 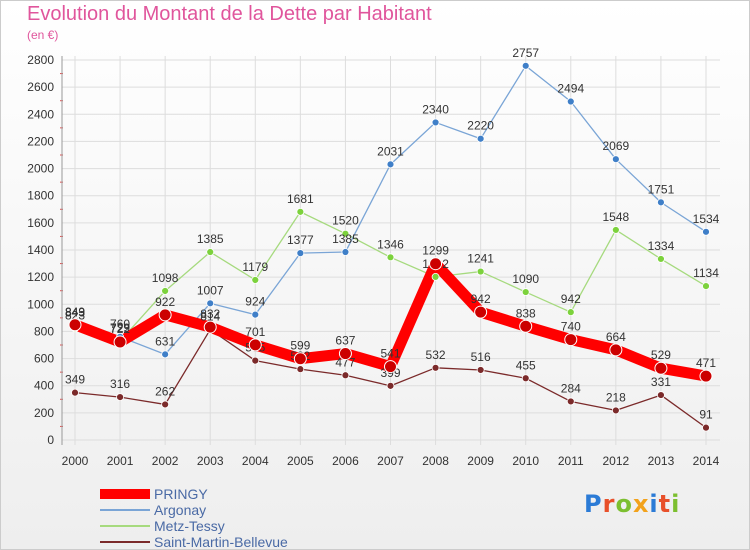 I want to click on y-tick-label: 2200, so click(x=40, y=141).